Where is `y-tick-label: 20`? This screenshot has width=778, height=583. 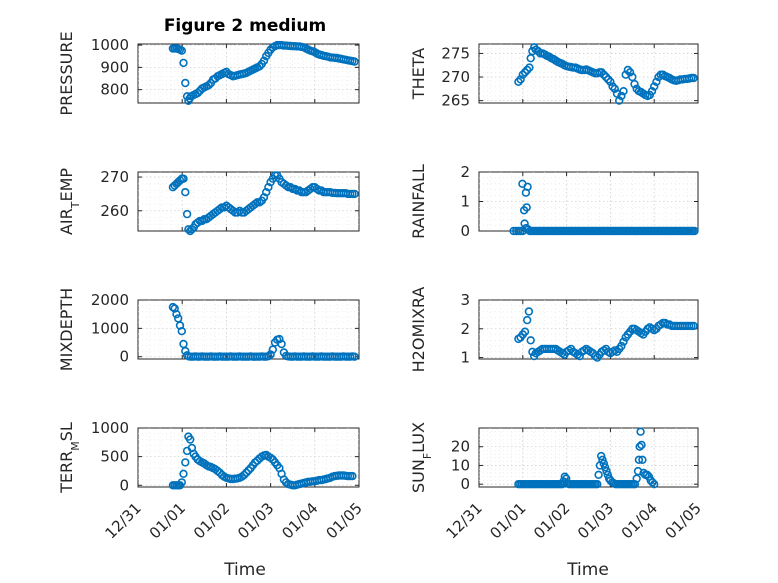
y-tick-label: 20 is located at coordinates (460, 447).